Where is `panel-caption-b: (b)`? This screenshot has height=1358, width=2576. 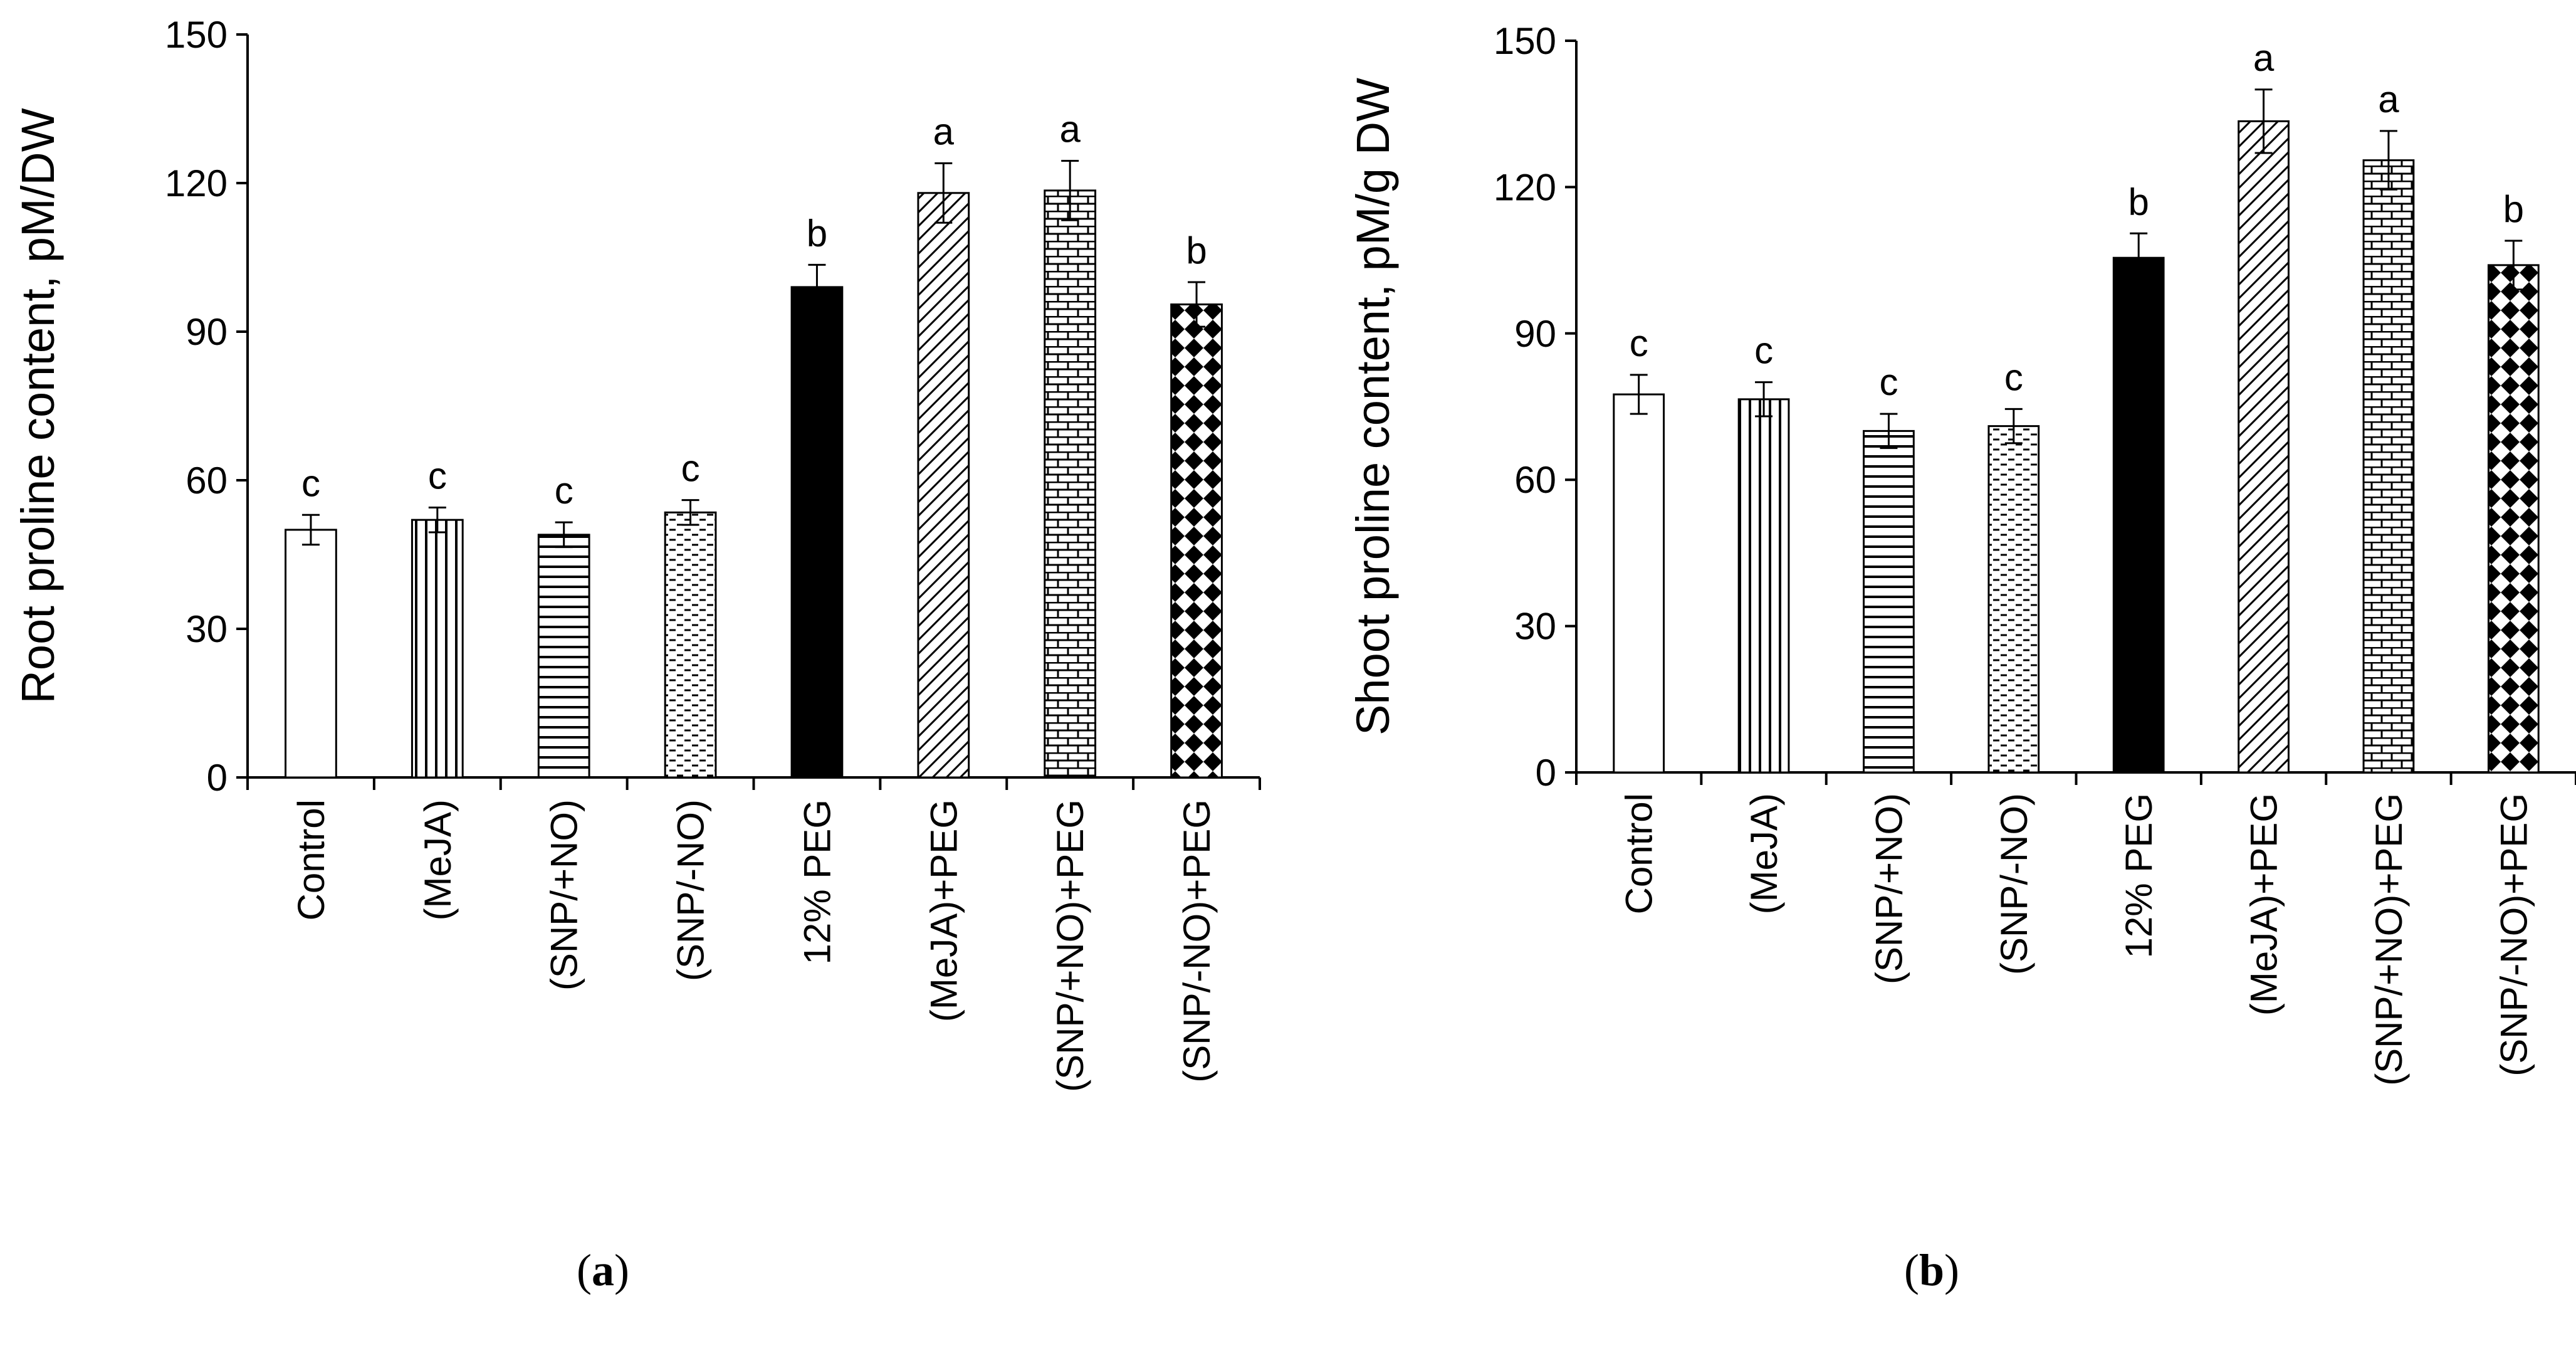 panel-caption-b: (b) is located at coordinates (1931, 1270).